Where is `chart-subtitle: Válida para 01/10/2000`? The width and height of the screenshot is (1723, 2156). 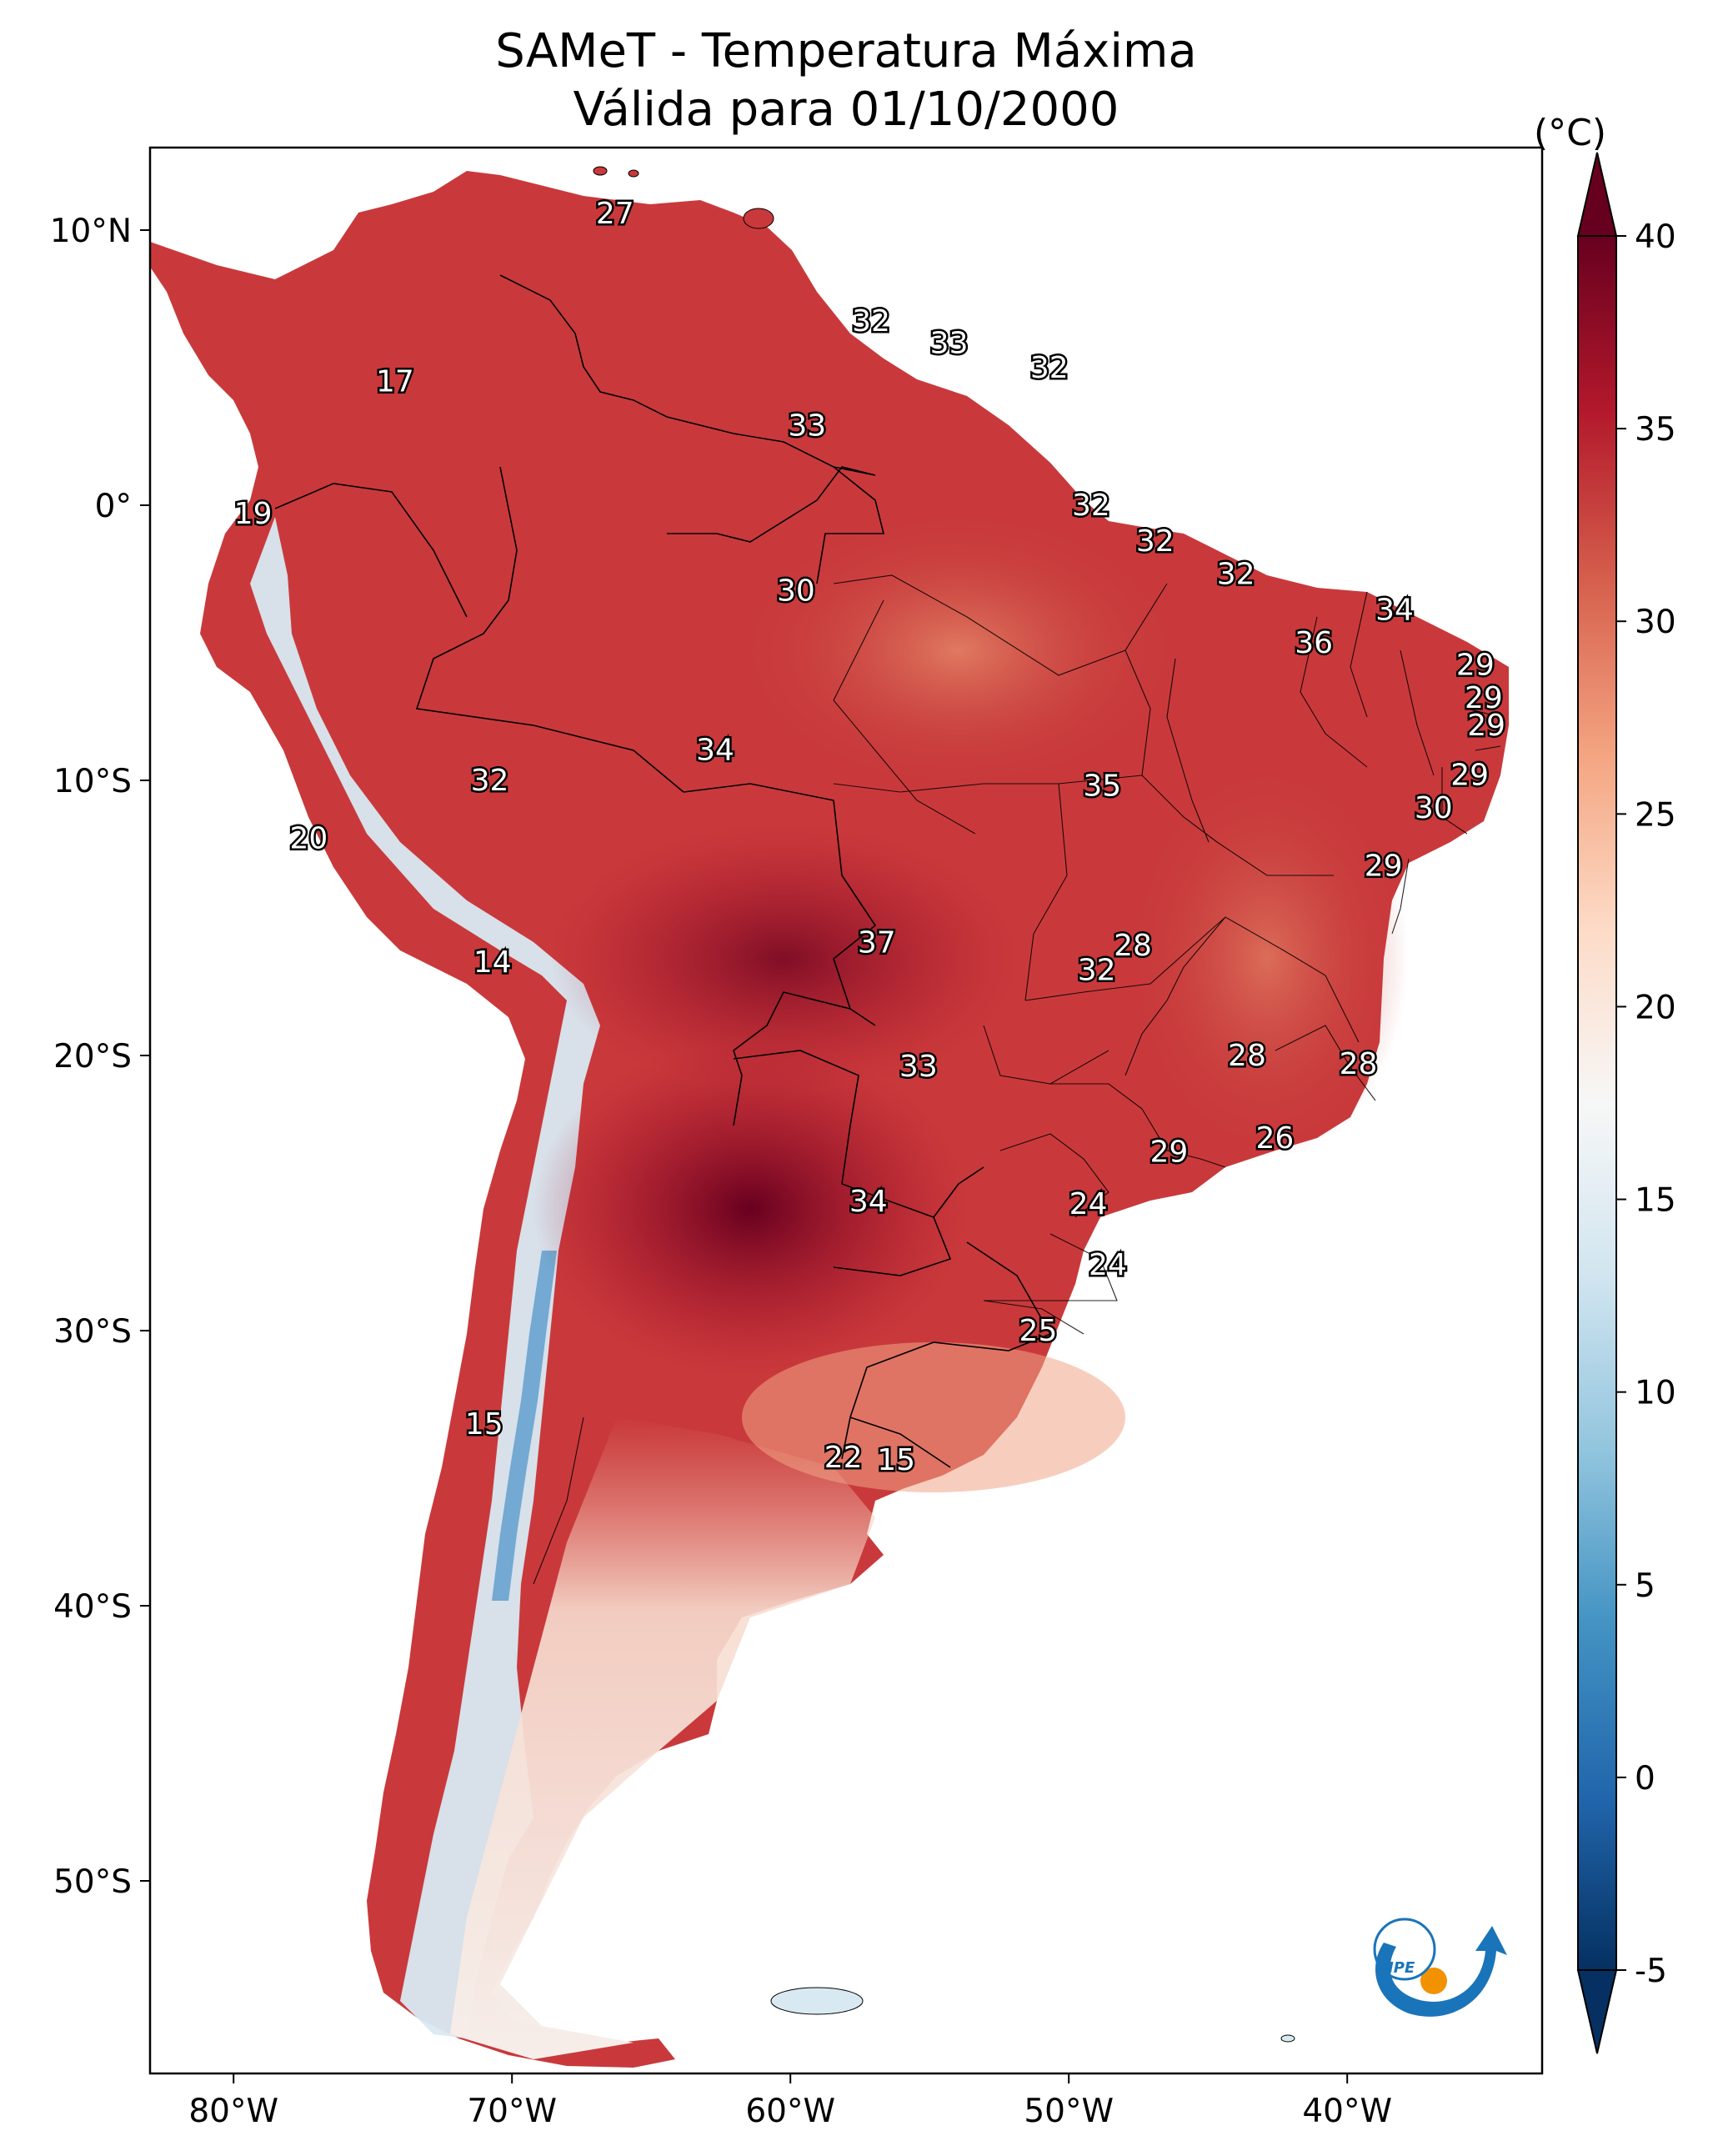 chart-subtitle: Válida para 01/10/2000 is located at coordinates (846, 110).